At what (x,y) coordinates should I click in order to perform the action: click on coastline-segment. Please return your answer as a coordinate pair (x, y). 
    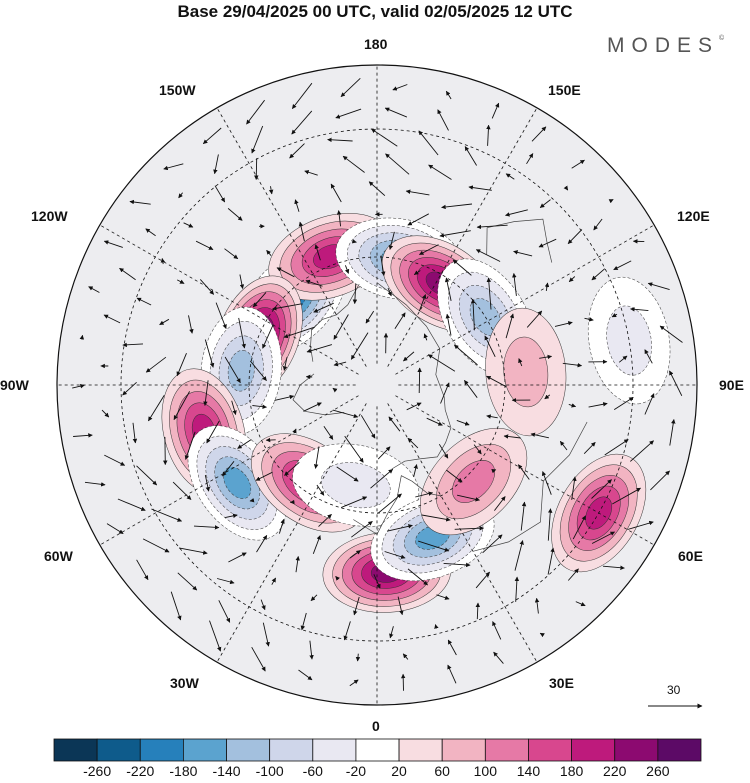
    Looking at the image, I should click on (519, 240).